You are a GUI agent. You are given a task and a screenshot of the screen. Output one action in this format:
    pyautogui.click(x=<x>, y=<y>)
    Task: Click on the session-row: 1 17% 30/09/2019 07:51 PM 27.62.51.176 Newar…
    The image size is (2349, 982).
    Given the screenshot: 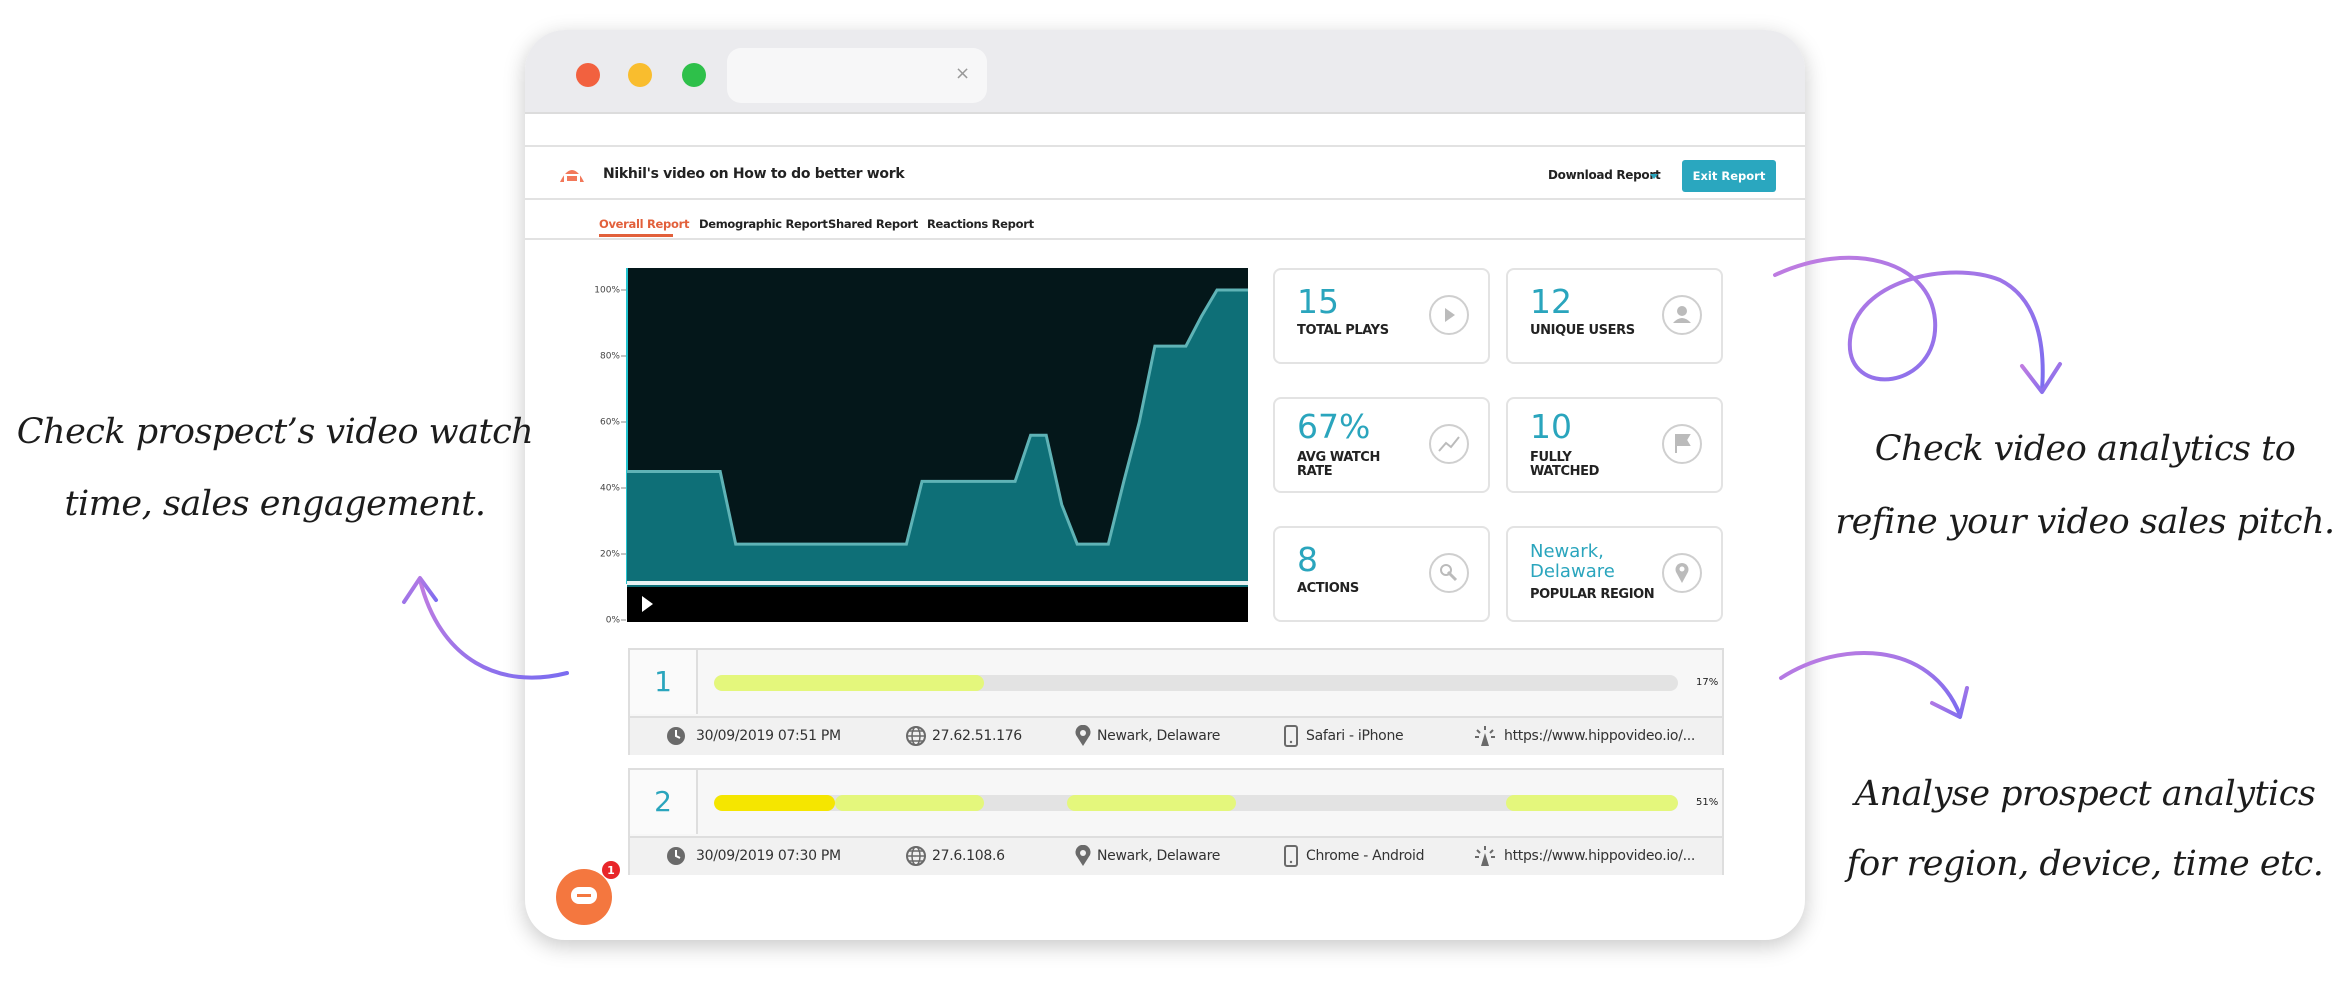 What is the action you would take?
    pyautogui.click(x=1176, y=701)
    